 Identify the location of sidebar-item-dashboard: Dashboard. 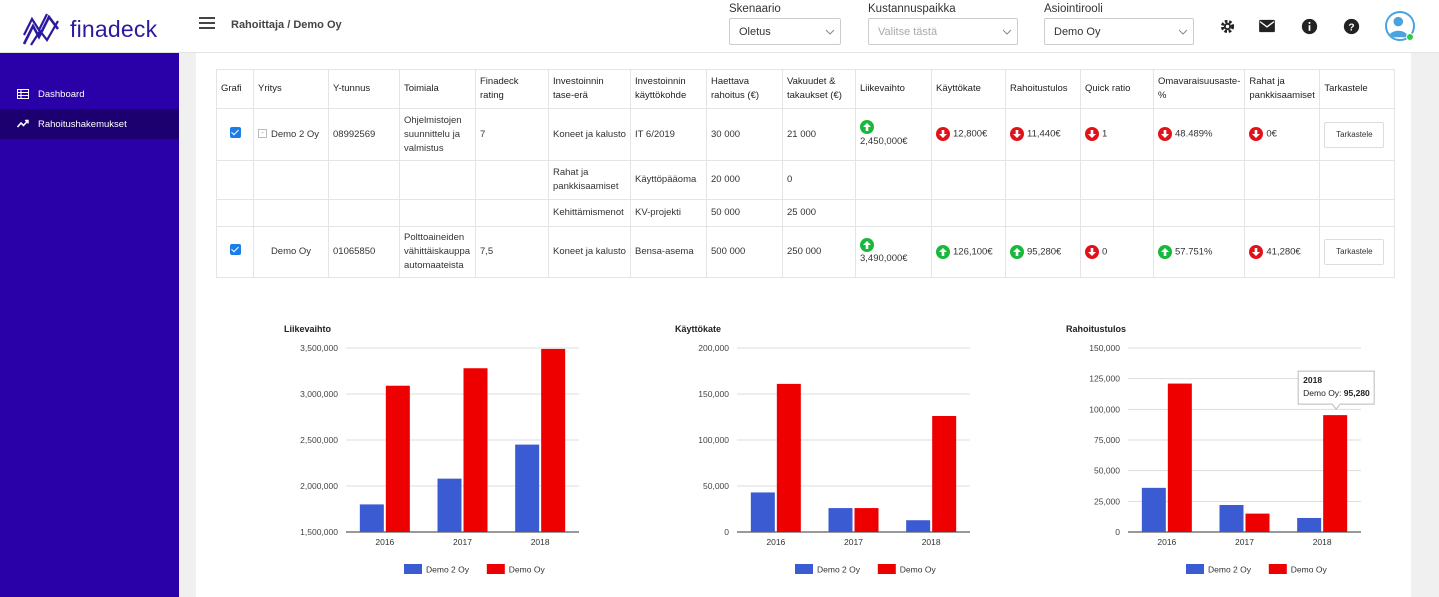
(89, 94).